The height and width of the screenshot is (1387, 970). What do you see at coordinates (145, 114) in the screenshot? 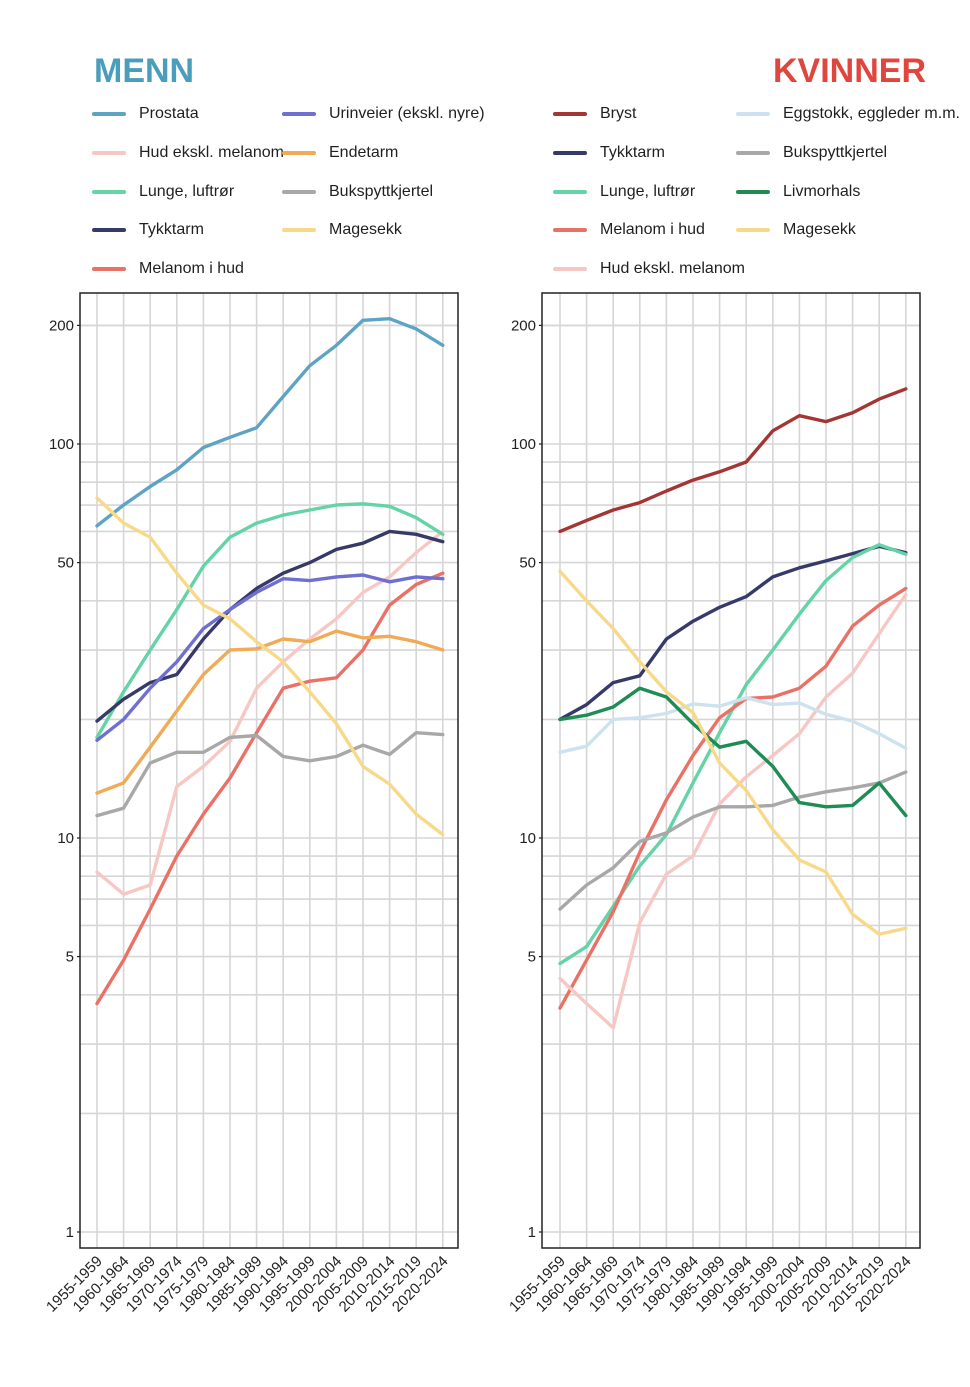
I see `legend-item: Prostata` at bounding box center [145, 114].